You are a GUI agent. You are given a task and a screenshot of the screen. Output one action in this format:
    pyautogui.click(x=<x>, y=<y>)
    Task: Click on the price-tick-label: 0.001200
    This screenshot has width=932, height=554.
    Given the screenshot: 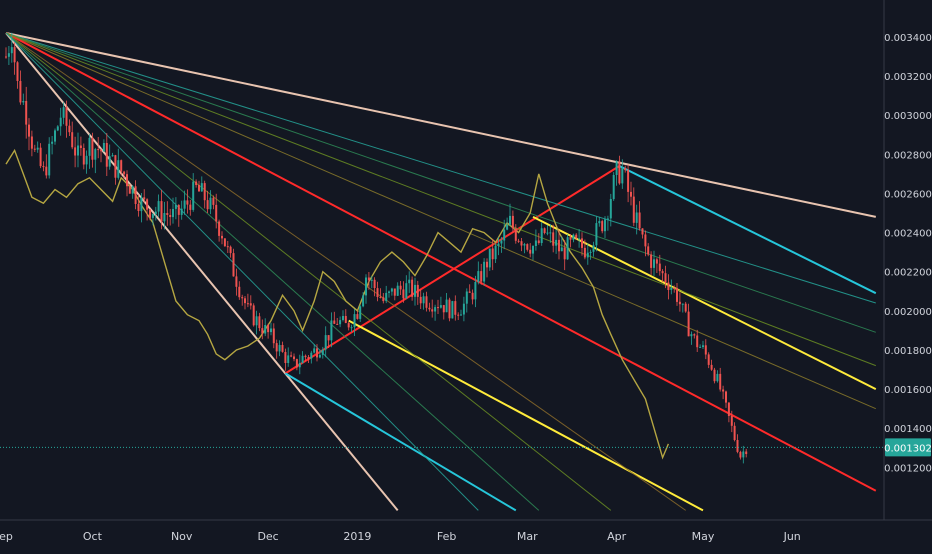 What is the action you would take?
    pyautogui.click(x=908, y=468)
    